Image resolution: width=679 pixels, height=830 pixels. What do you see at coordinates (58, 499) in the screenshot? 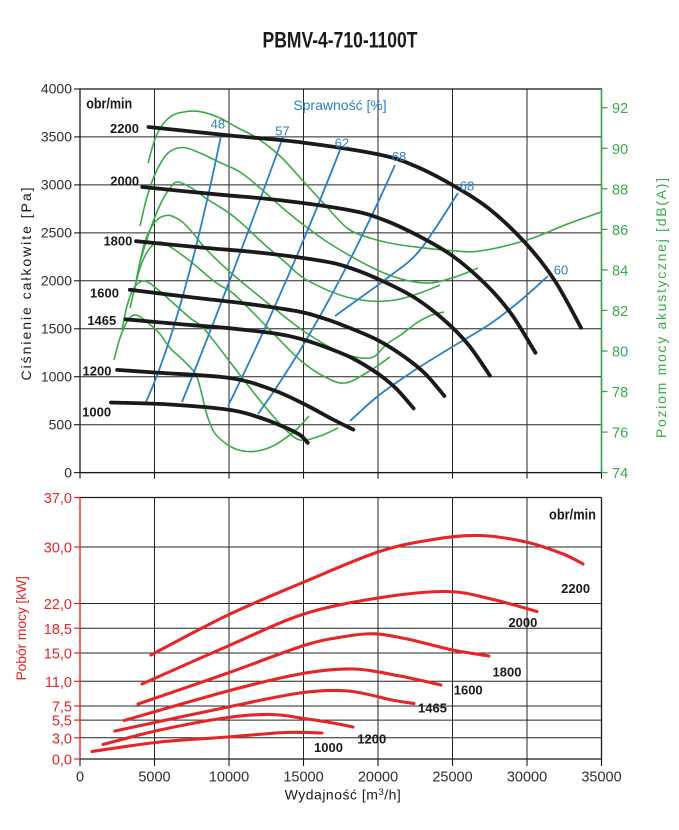
I see `svg-text: 37,0` at bounding box center [58, 499].